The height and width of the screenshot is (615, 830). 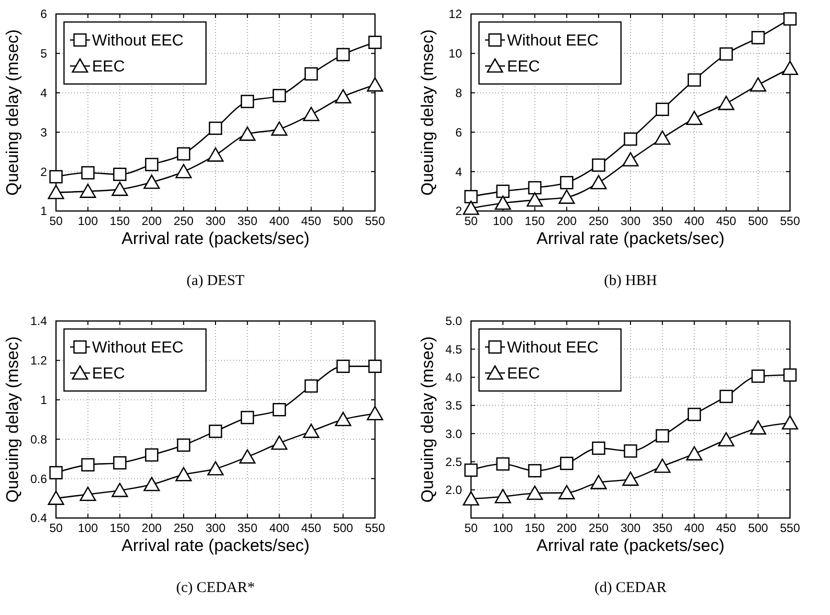 I want to click on y-tick-label: 10, so click(x=455, y=53).